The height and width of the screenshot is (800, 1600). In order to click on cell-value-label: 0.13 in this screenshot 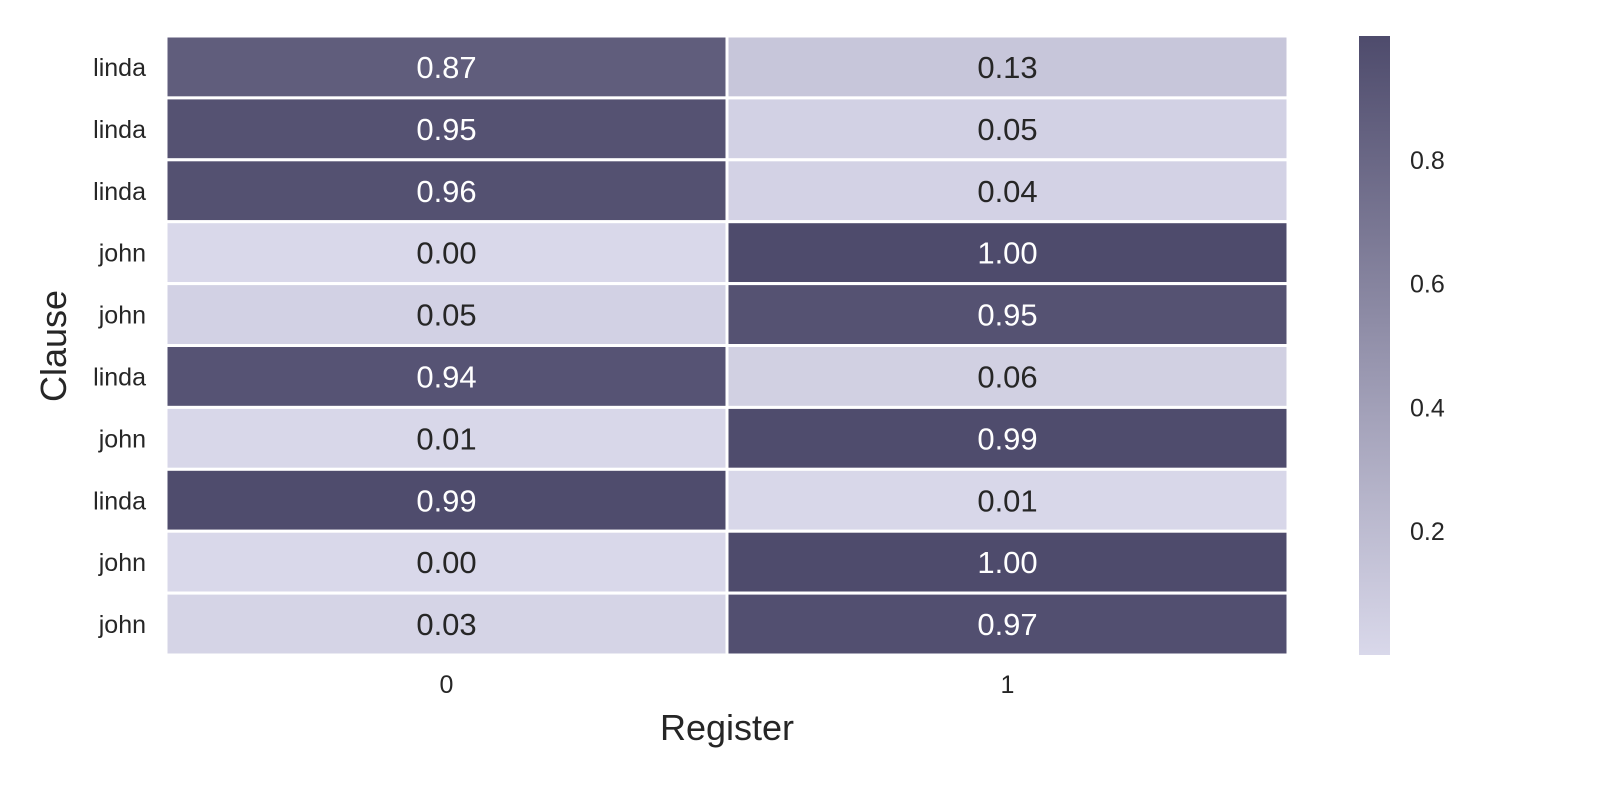, I will do `click(1007, 67)`.